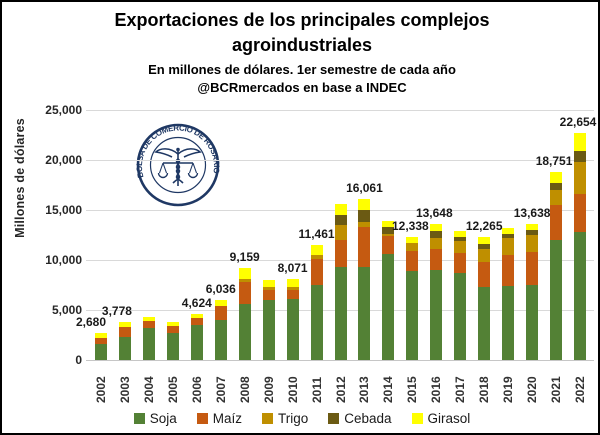 This screenshot has height=435, width=600. What do you see at coordinates (268, 330) in the screenshot?
I see `bar-segment-soja-2009` at bounding box center [268, 330].